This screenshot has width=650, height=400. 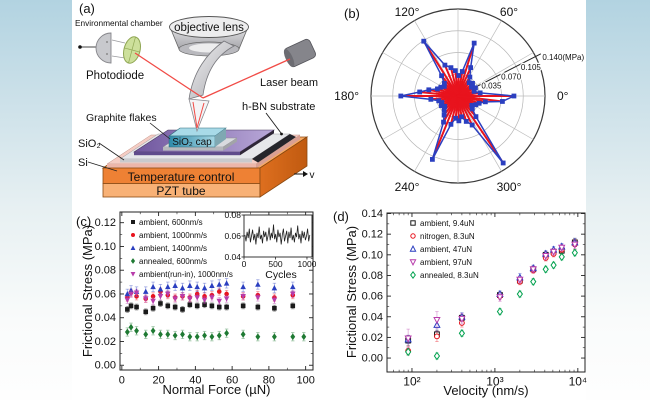 I want to click on y-tick-label: 0.08, so click(x=105, y=271).